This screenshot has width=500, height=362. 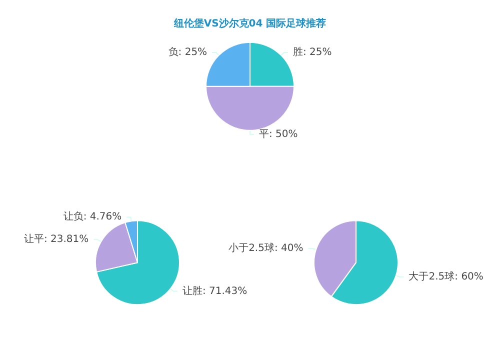 I want to click on slice-label: 平: 50%, so click(x=278, y=134).